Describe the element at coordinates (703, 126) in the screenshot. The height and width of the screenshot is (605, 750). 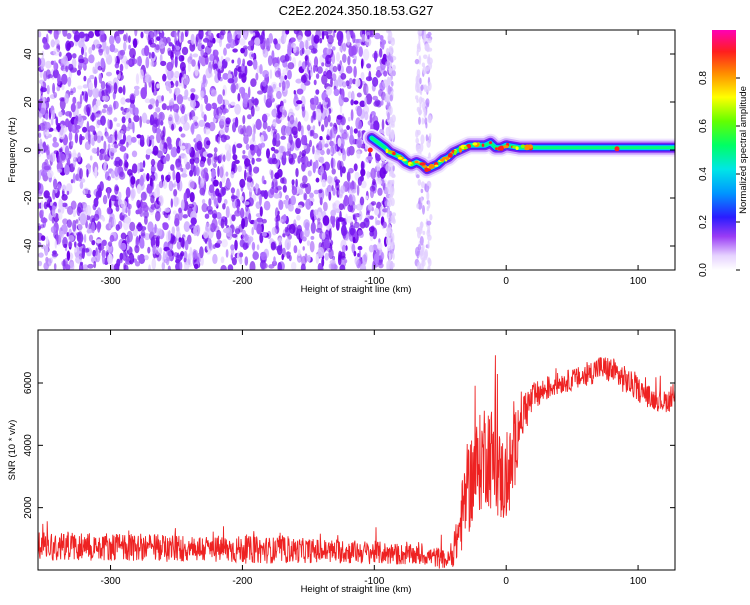
I see `colorbar-tick-label-3: 0.6` at that location.